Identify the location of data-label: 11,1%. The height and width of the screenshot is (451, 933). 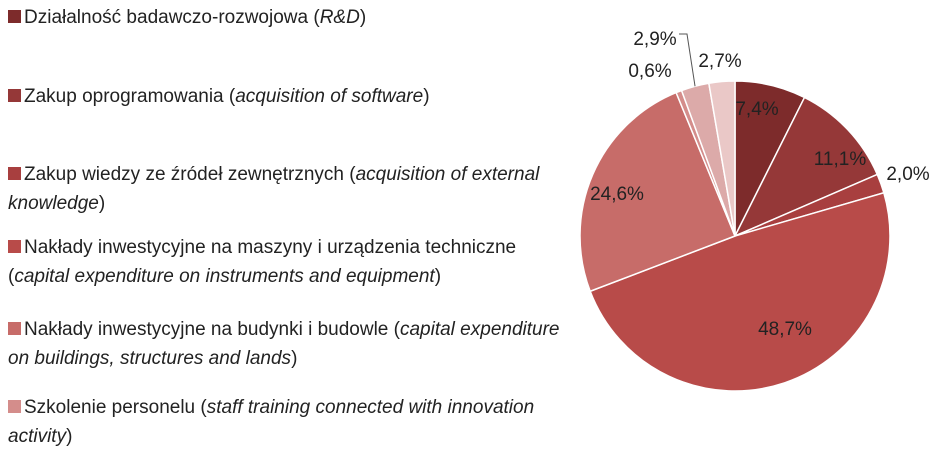
(840, 159).